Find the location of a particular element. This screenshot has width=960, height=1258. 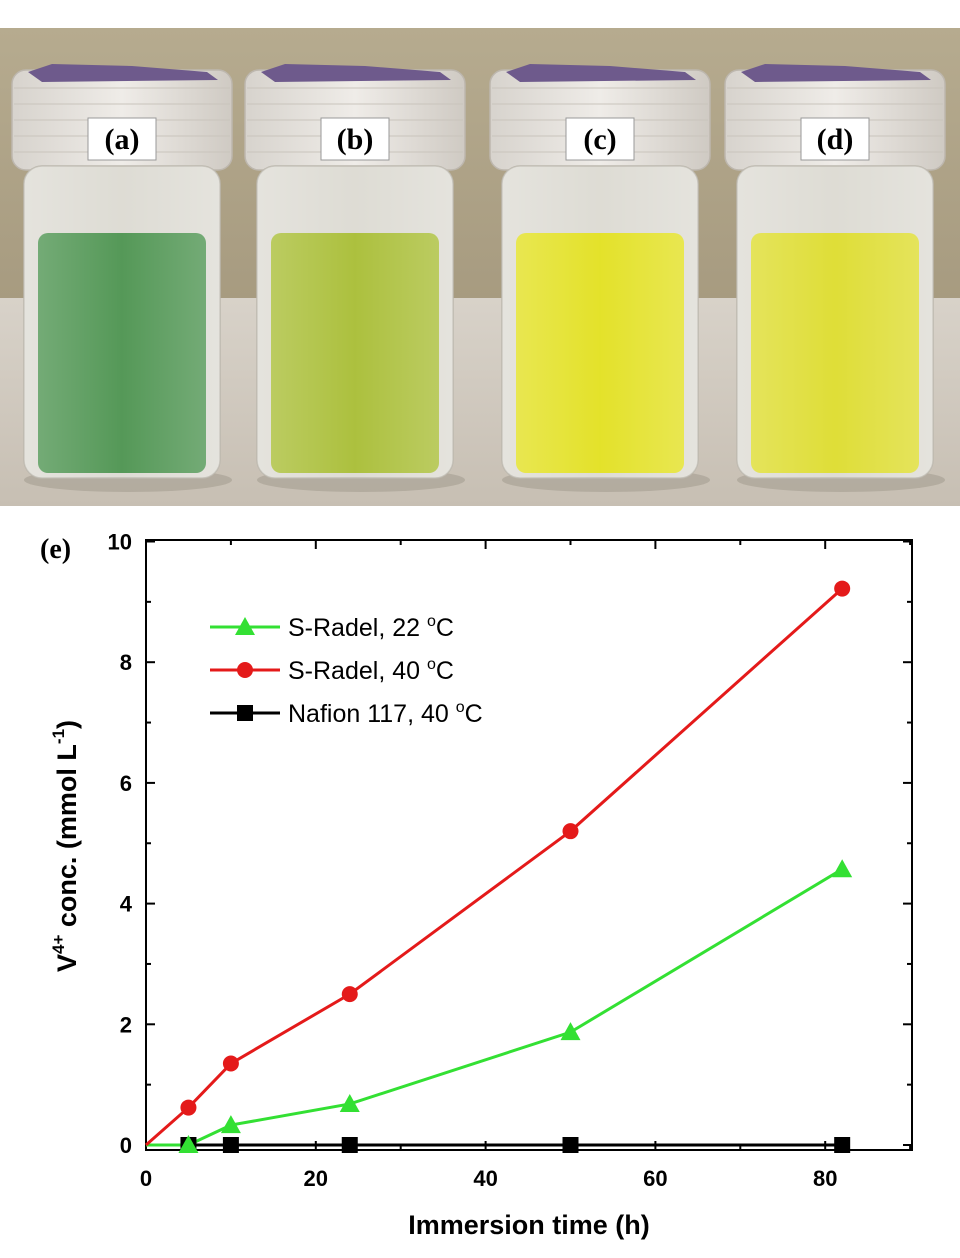

y-axis-title-rest: conc. (mmol L is located at coordinates (67, 839).